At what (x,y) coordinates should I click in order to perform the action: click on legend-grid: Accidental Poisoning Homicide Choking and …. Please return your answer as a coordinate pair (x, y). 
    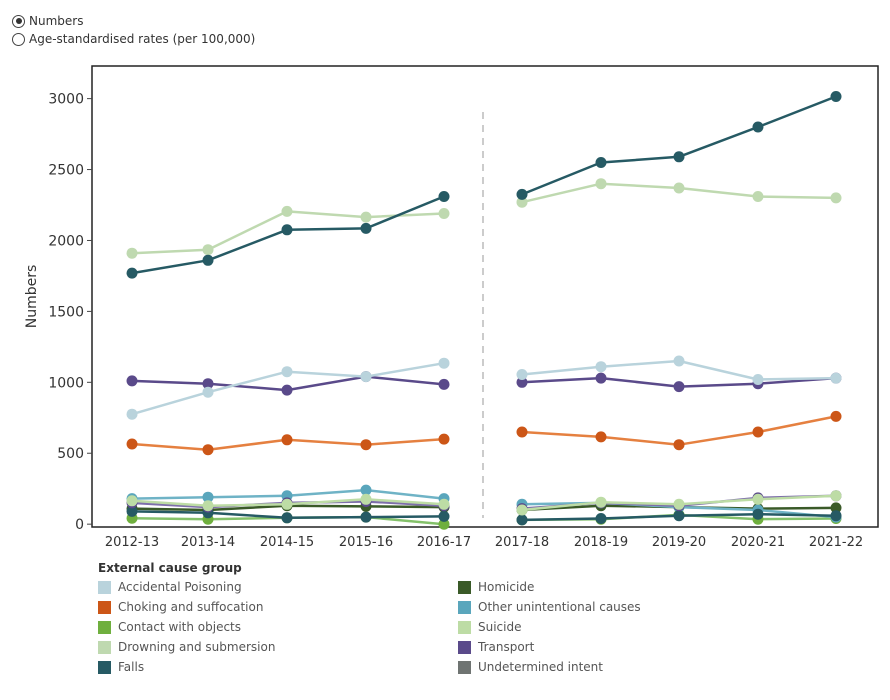
    Looking at the image, I should click on (408, 627).